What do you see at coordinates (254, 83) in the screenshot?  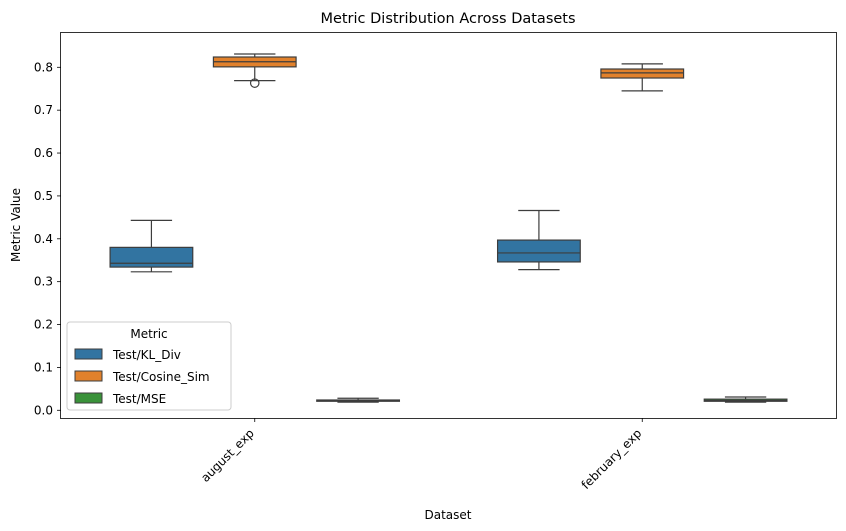 I see `outlier-point` at bounding box center [254, 83].